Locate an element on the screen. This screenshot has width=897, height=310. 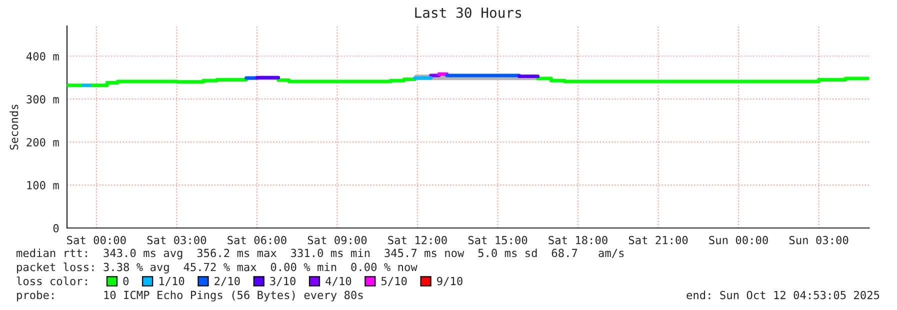
legend-title: loss color: is located at coordinates (51, 281).